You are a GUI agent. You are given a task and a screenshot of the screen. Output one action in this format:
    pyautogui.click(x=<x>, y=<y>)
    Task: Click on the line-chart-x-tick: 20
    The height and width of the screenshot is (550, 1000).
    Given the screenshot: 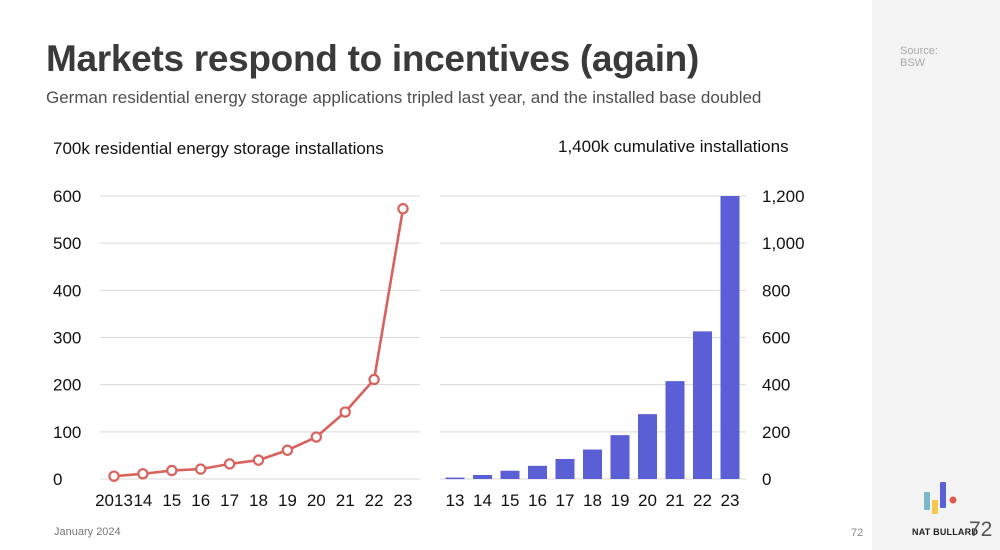 What is the action you would take?
    pyautogui.click(x=316, y=500)
    